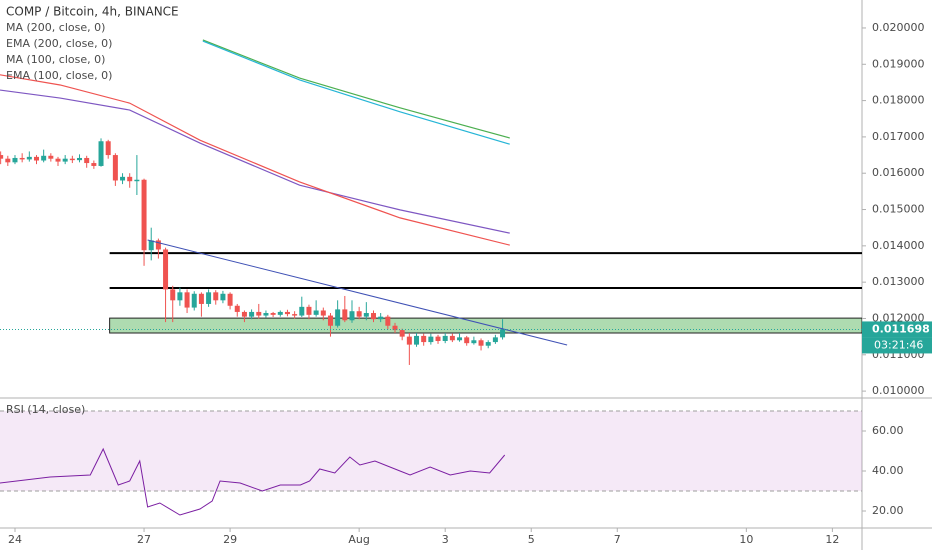 Image resolution: width=932 pixels, height=550 pixels. I want to click on rsi-band, so click(431, 451).